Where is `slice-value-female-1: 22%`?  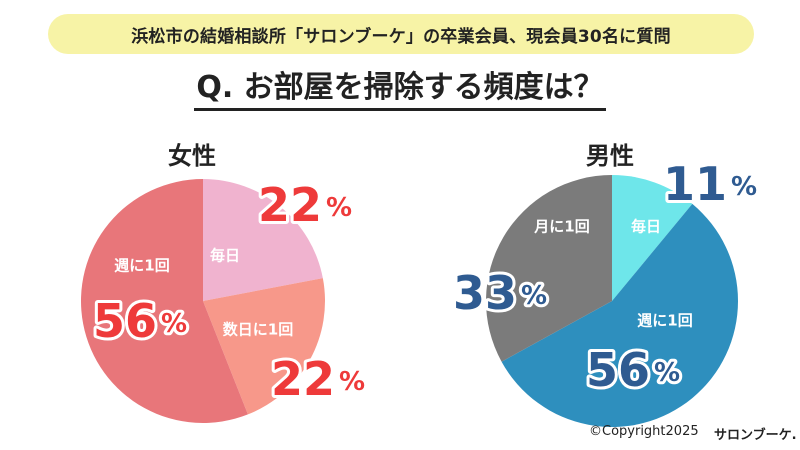 slice-value-female-1: 22% is located at coordinates (318, 379).